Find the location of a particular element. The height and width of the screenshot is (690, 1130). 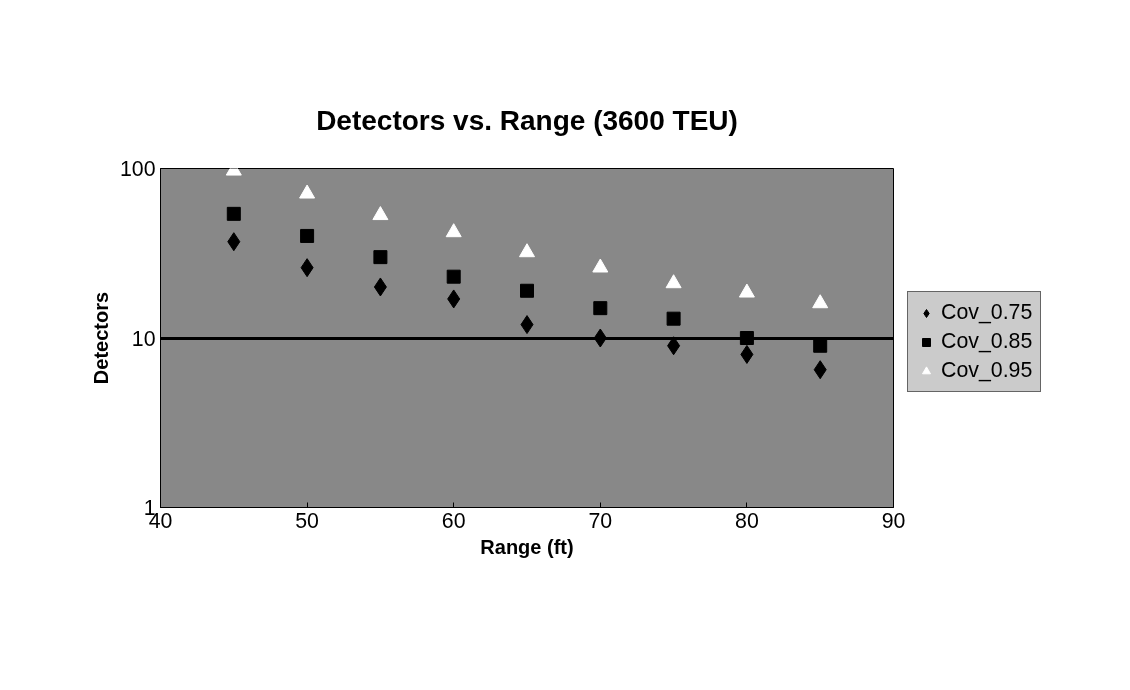

legend-label: Cov_0.75 is located at coordinates (987, 312).